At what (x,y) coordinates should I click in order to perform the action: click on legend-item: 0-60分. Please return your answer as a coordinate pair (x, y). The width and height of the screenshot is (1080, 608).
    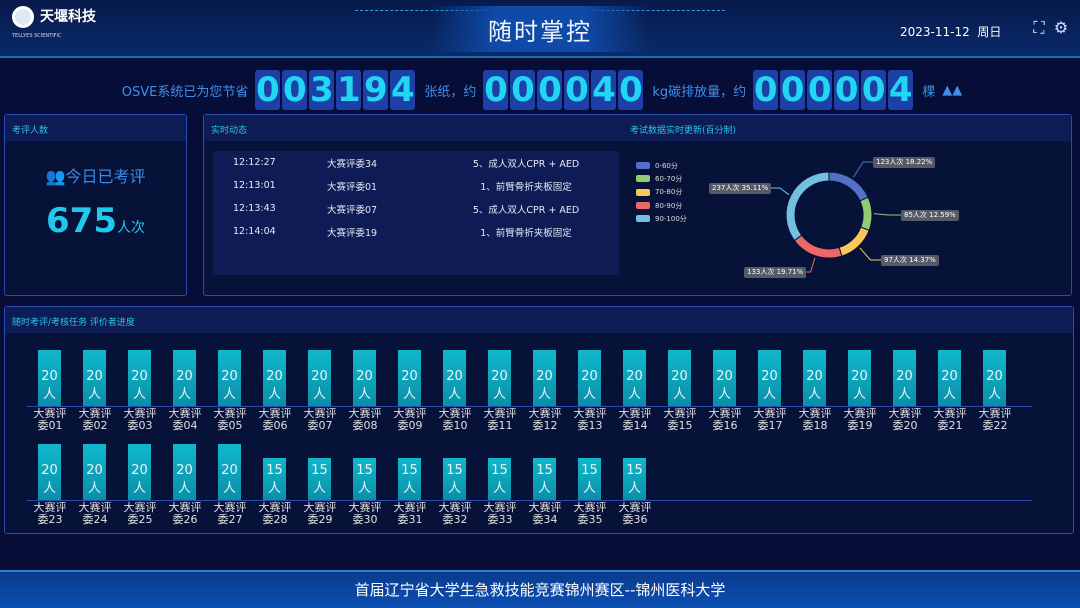
    Looking at the image, I should click on (661, 165).